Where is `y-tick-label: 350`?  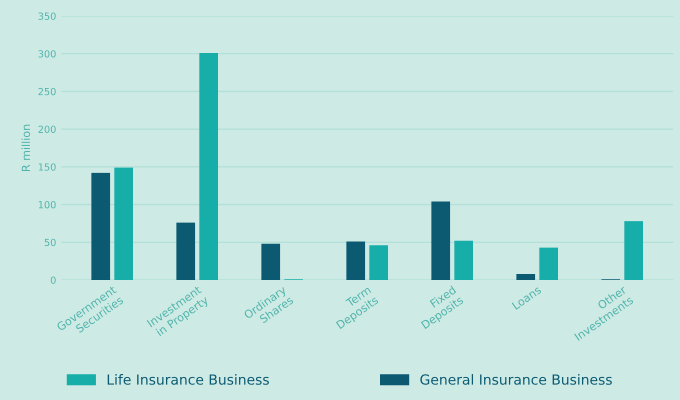 y-tick-label: 350 is located at coordinates (47, 16).